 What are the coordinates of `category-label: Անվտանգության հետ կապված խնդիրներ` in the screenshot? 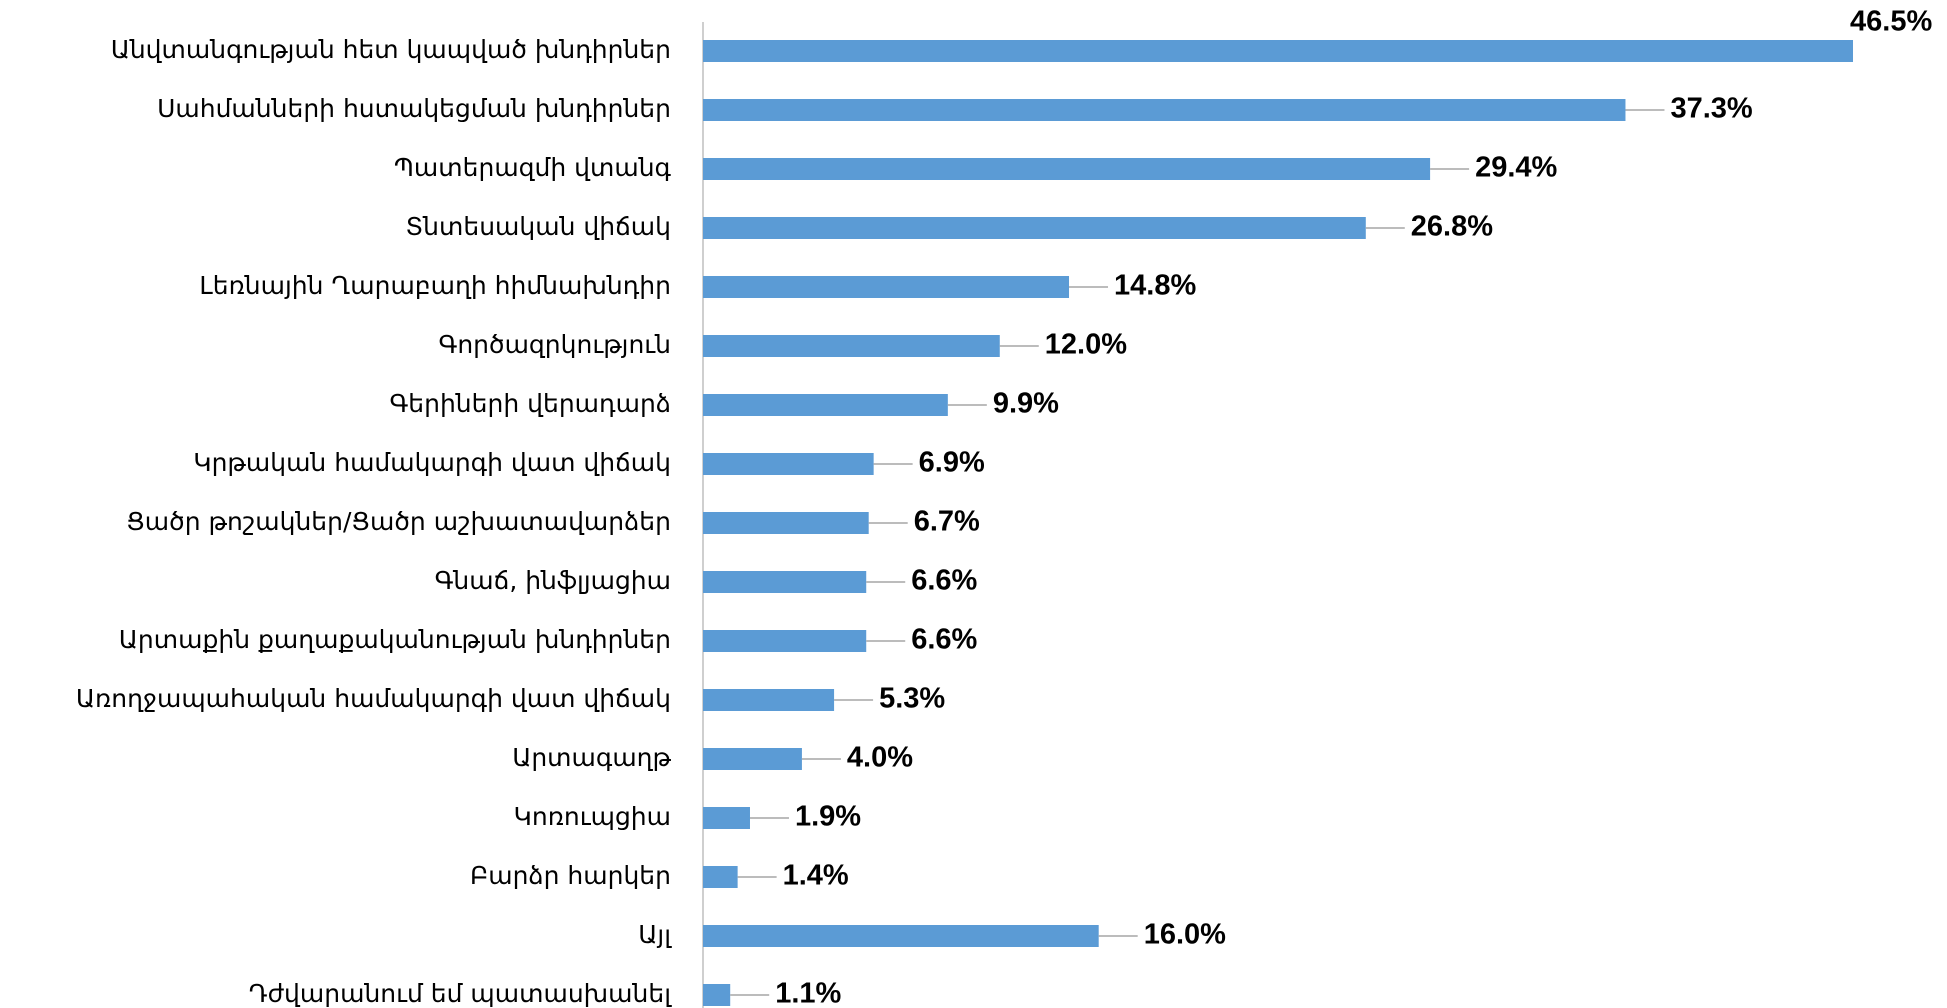 It's located at (391, 49).